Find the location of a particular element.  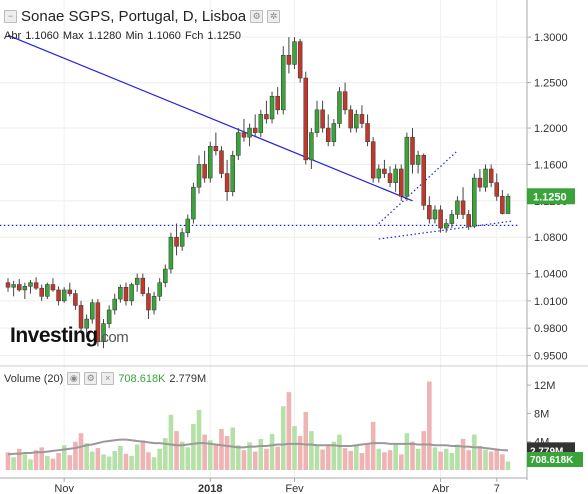

last-volume-box is located at coordinates (555, 459).